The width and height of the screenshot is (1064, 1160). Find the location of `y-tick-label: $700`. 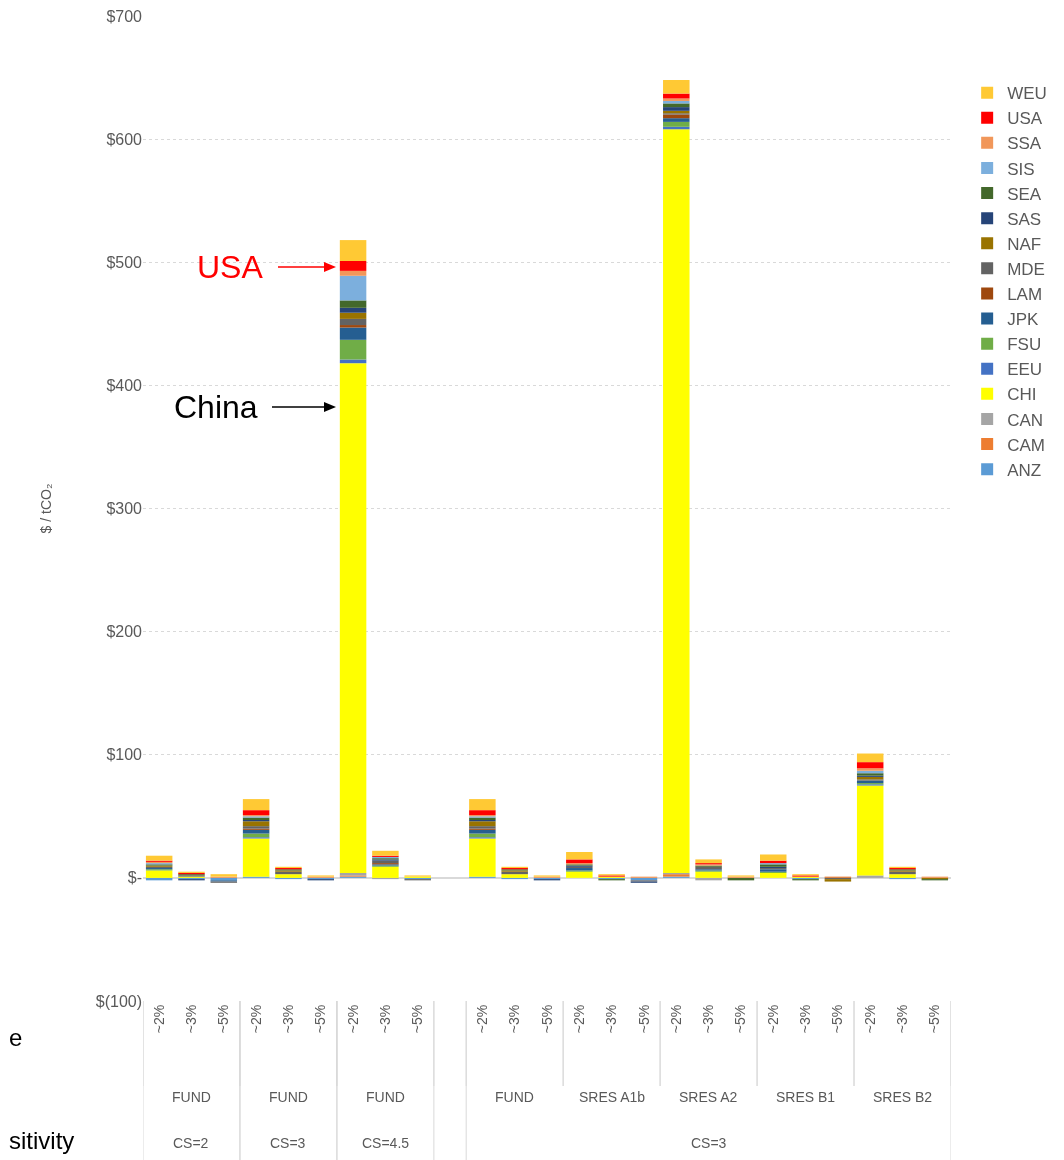

y-tick-label: $700 is located at coordinates (124, 16).